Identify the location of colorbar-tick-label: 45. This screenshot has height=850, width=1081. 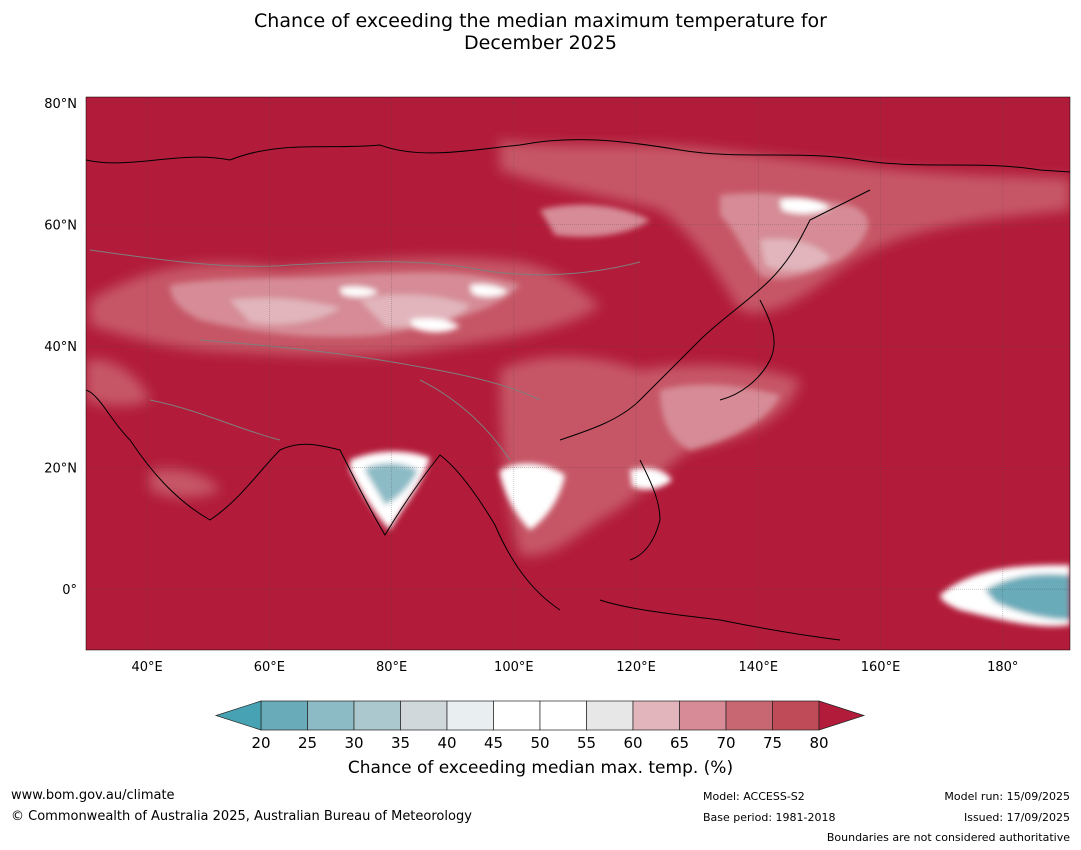
(493, 743).